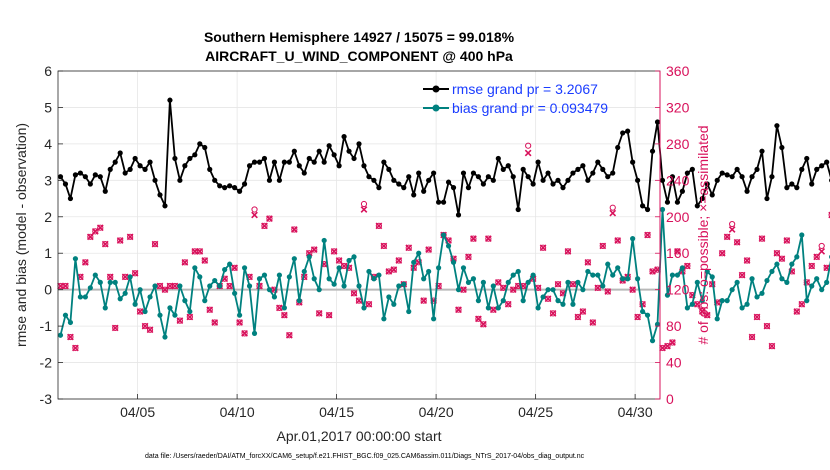  What do you see at coordinates (436, 108) in the screenshot?
I see `legend-bias-marker` at bounding box center [436, 108].